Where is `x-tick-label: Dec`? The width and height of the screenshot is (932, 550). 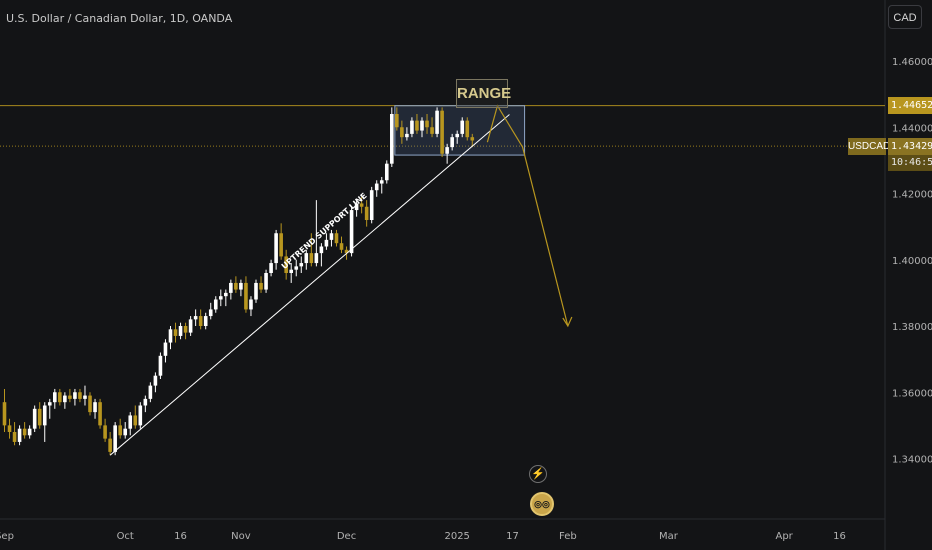 x-tick-label: Dec is located at coordinates (346, 536).